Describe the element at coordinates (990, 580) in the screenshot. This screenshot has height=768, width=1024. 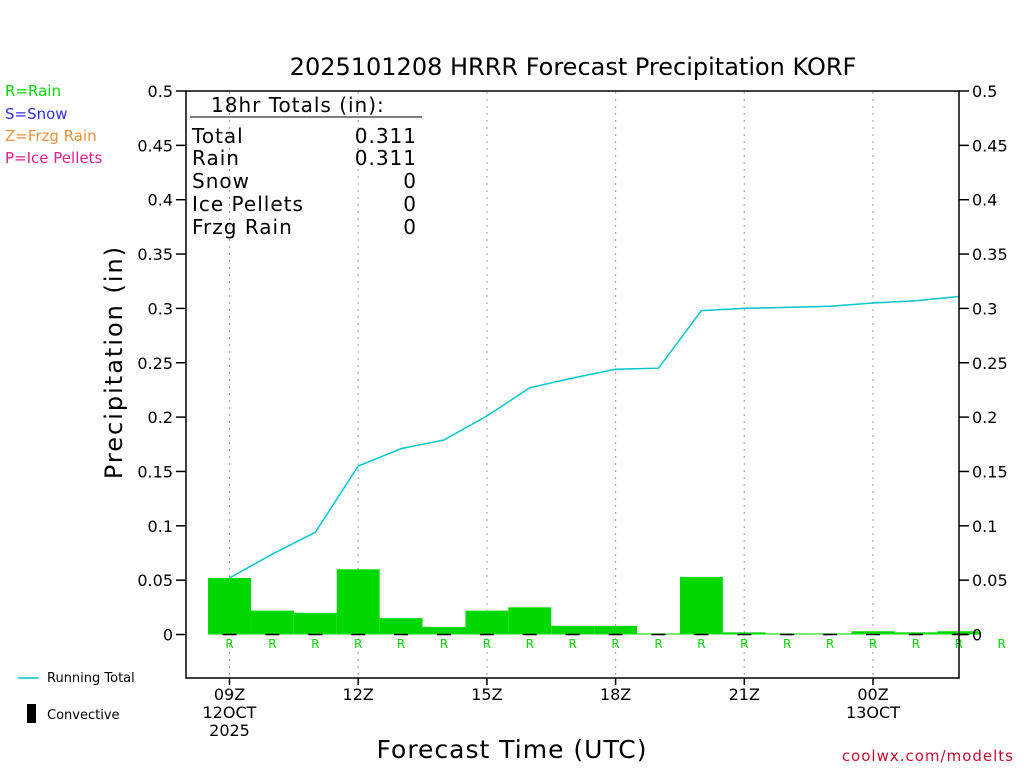
I see `y-tick-label-right-0.05: 0.05` at that location.